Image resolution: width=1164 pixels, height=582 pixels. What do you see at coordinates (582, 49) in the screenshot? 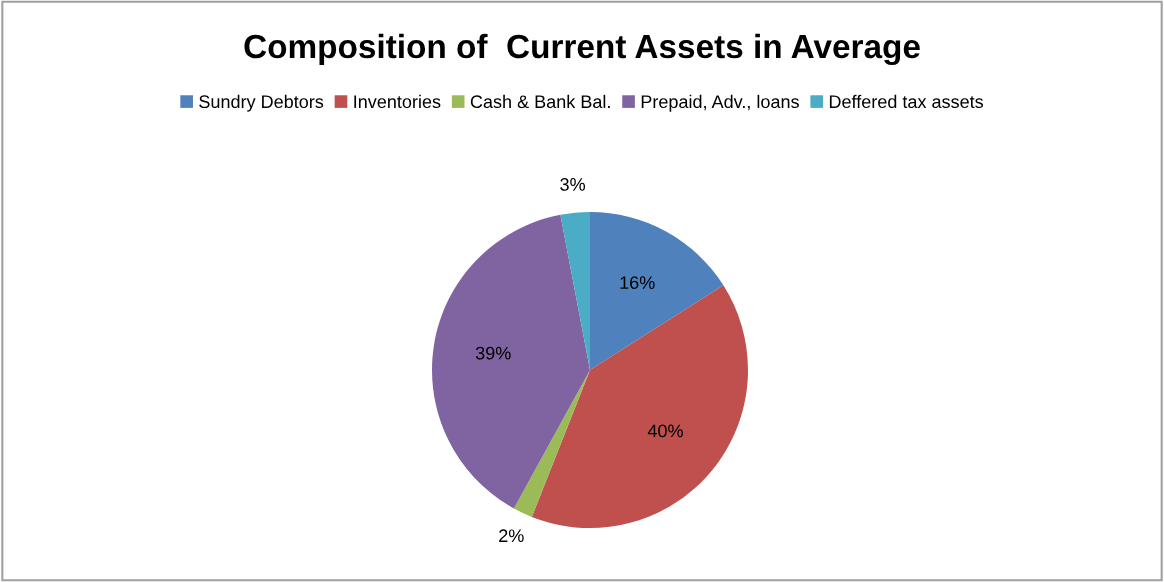
I see `chart-title: Composition of Current Assets in Average` at bounding box center [582, 49].